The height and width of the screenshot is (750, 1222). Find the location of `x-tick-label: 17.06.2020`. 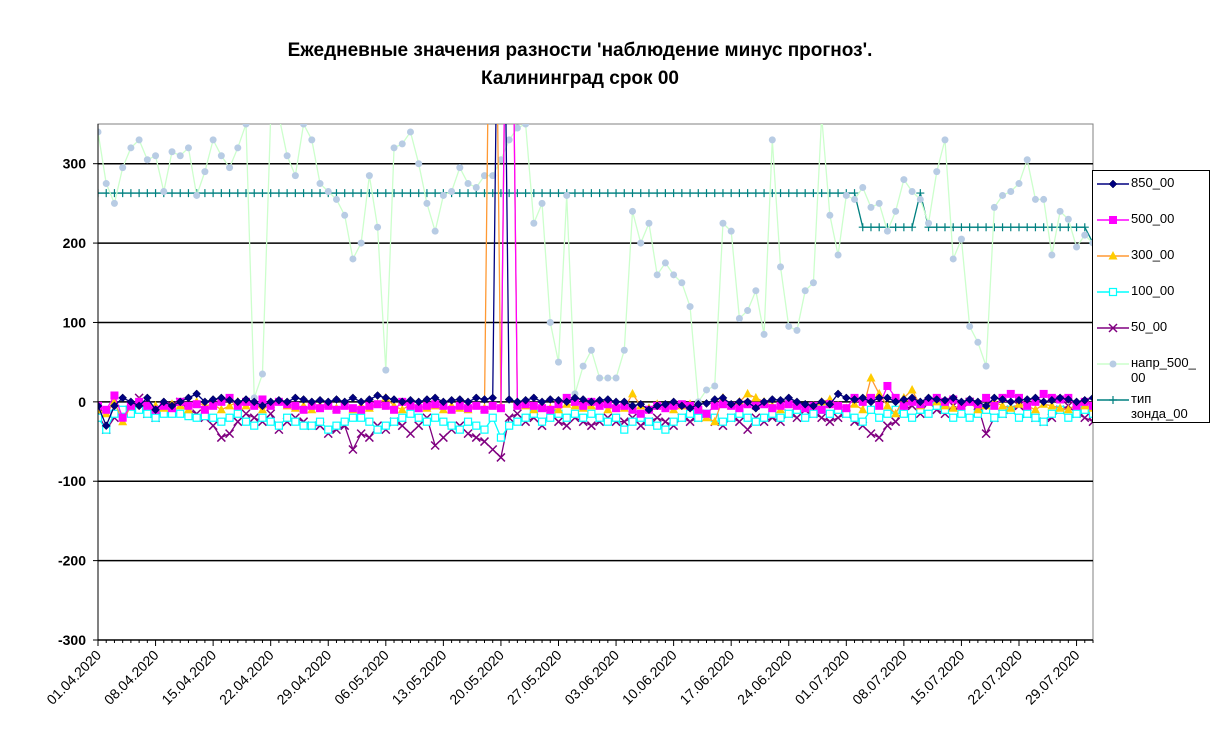

x-tick-label: 17.06.2020 is located at coordinates (706, 677).